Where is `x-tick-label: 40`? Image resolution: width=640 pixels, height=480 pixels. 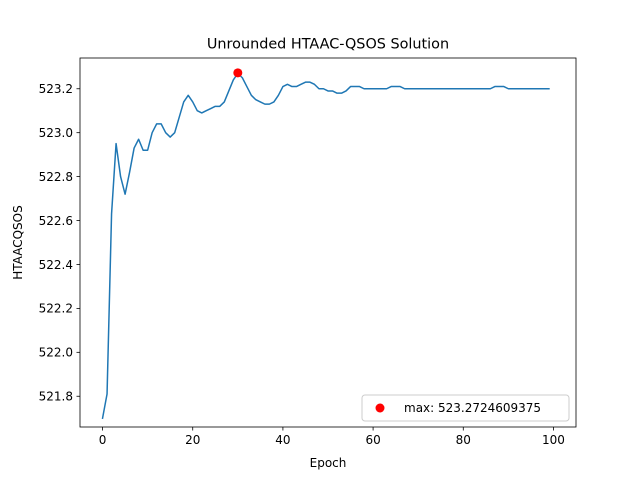
x-tick-label: 40 is located at coordinates (282, 440).